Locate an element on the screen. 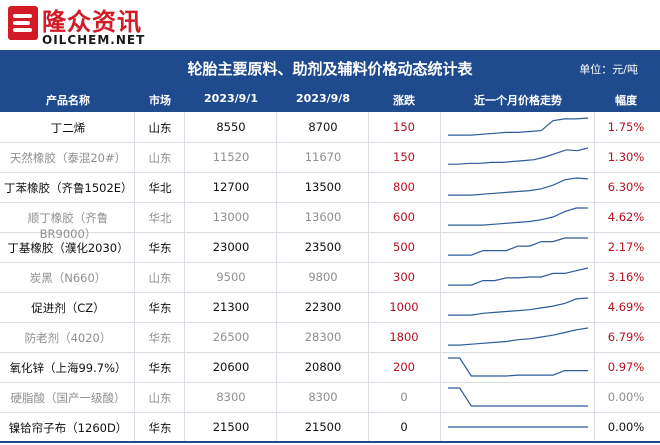  change-cell: 200 is located at coordinates (404, 367).